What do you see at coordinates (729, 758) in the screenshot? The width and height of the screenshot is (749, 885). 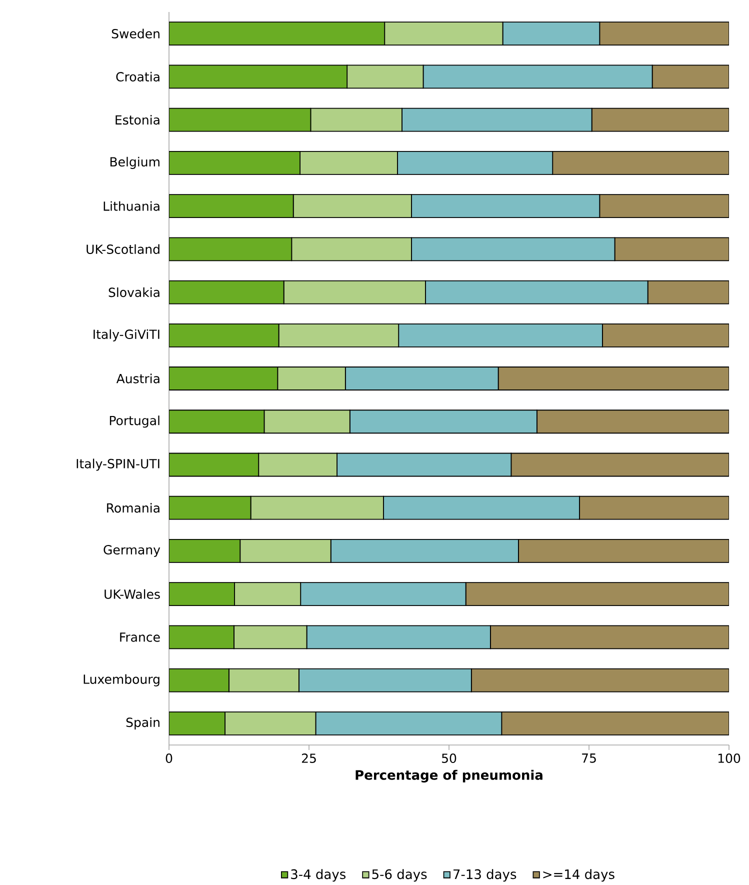 I see `x-tick-label: 100` at bounding box center [729, 758].